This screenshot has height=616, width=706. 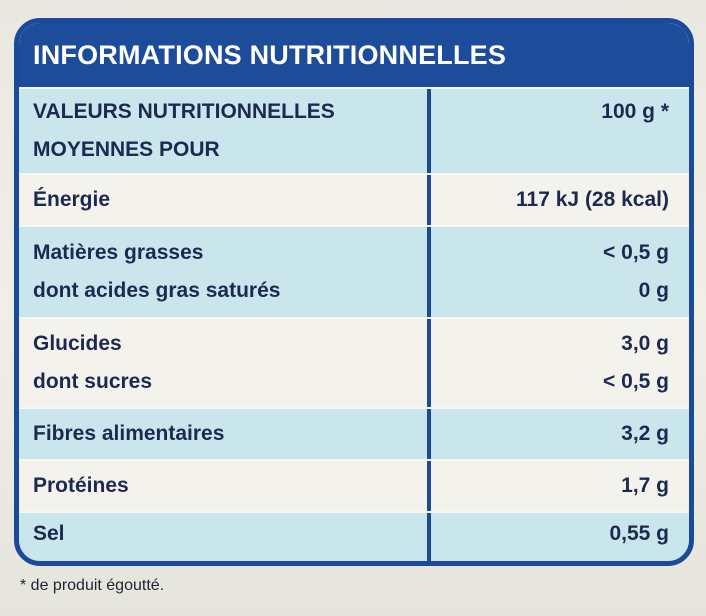 What do you see at coordinates (184, 111) in the screenshot?
I see `column-label-line1: VALEURS NUTRITIONNELLES` at bounding box center [184, 111].